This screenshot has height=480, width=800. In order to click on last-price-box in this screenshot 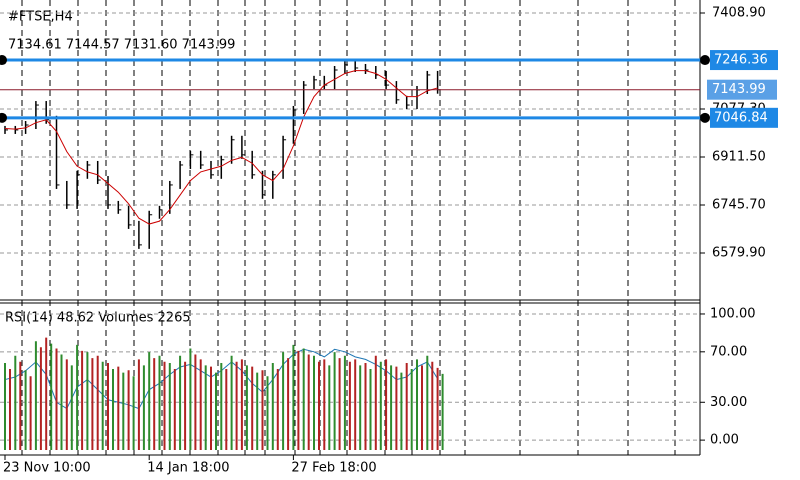, I will do `click(742, 89)`.